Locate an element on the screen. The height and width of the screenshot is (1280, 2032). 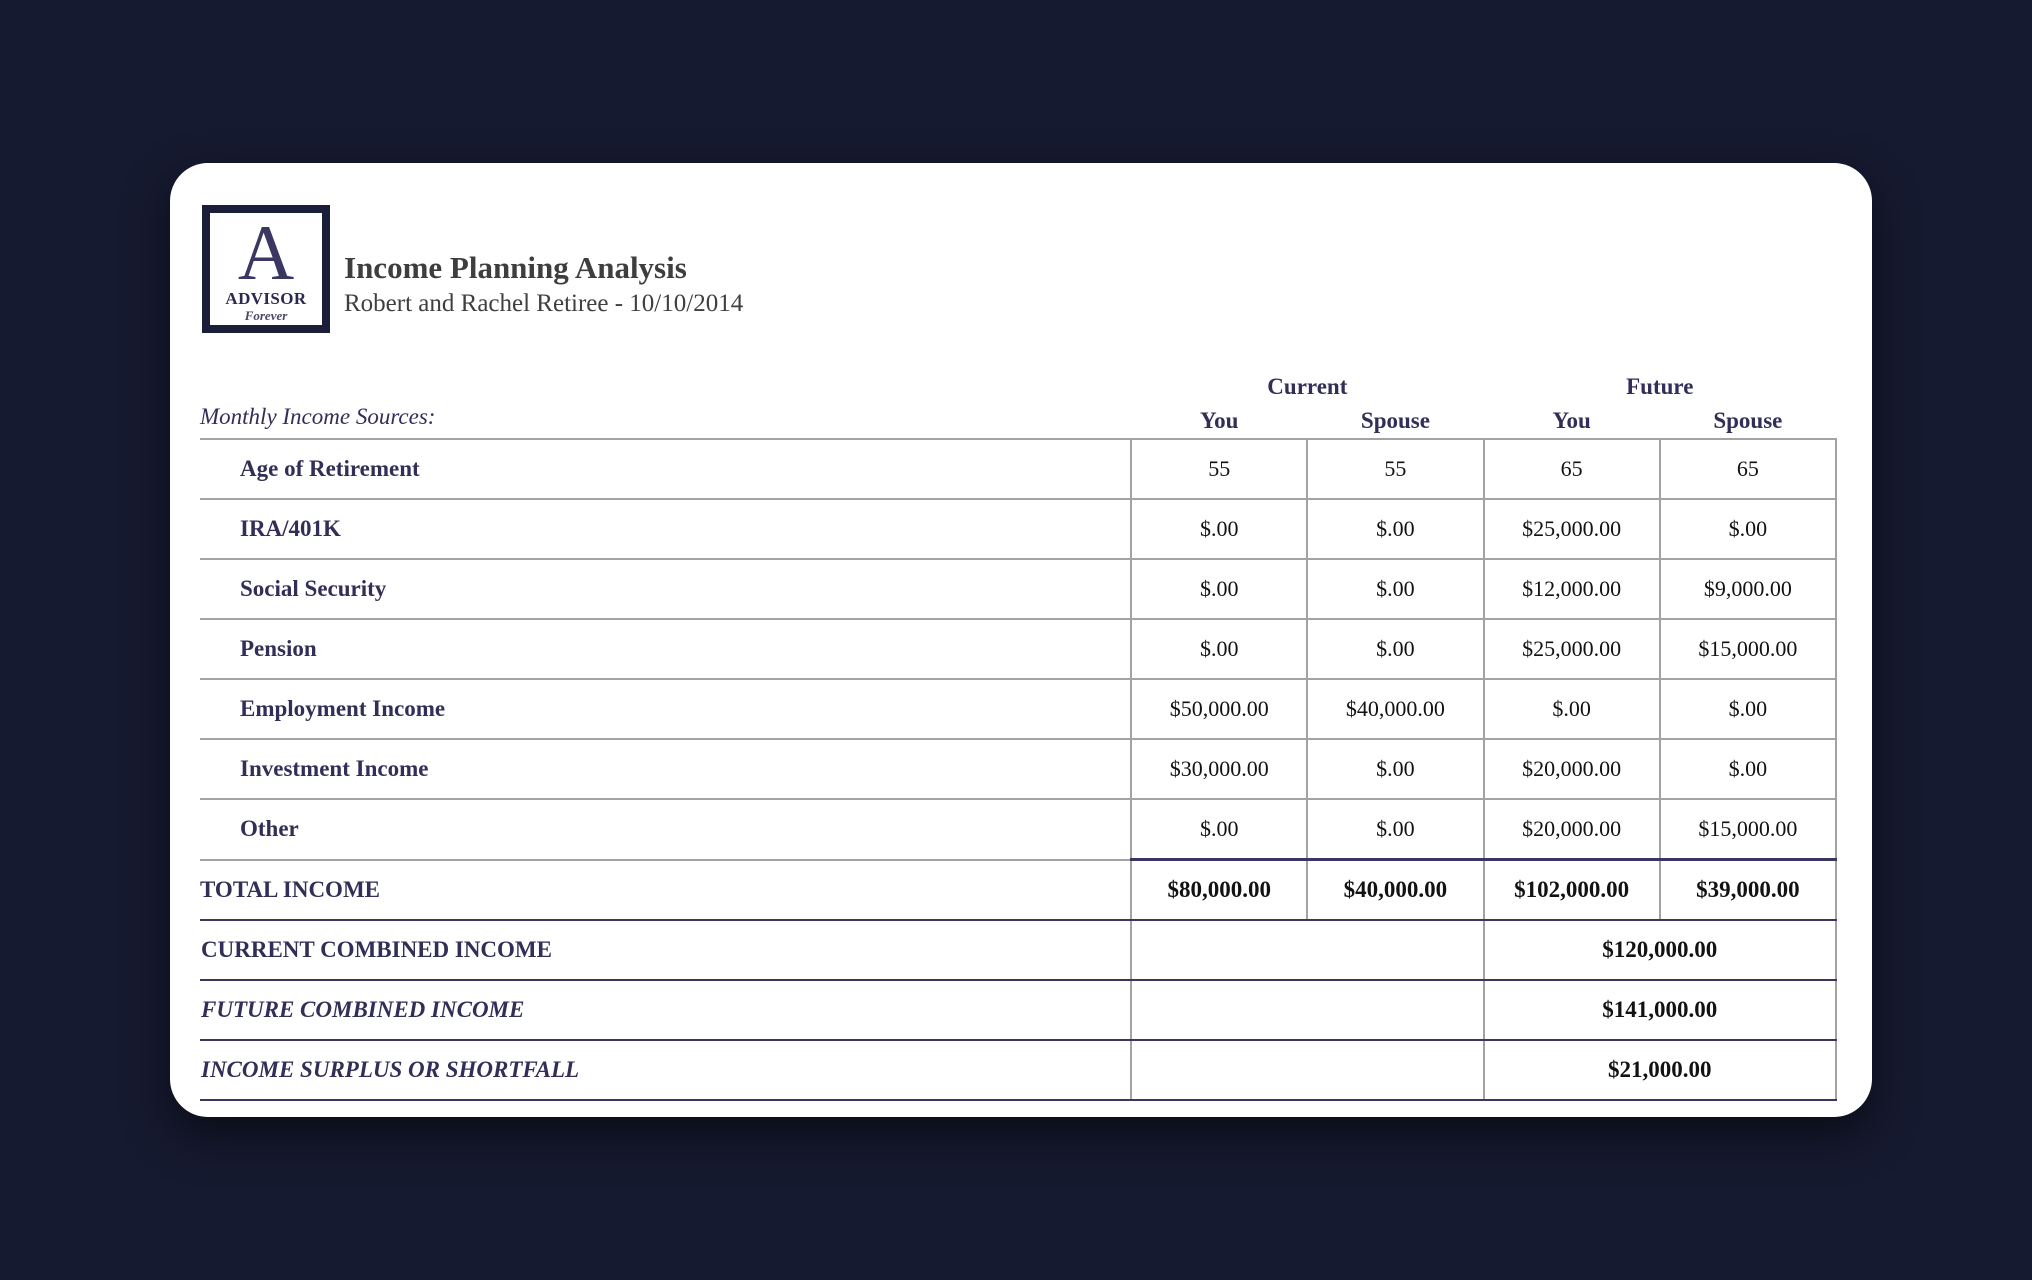
column-group-header-row: Monthly Income Sources: Current Future is located at coordinates (1018, 405).